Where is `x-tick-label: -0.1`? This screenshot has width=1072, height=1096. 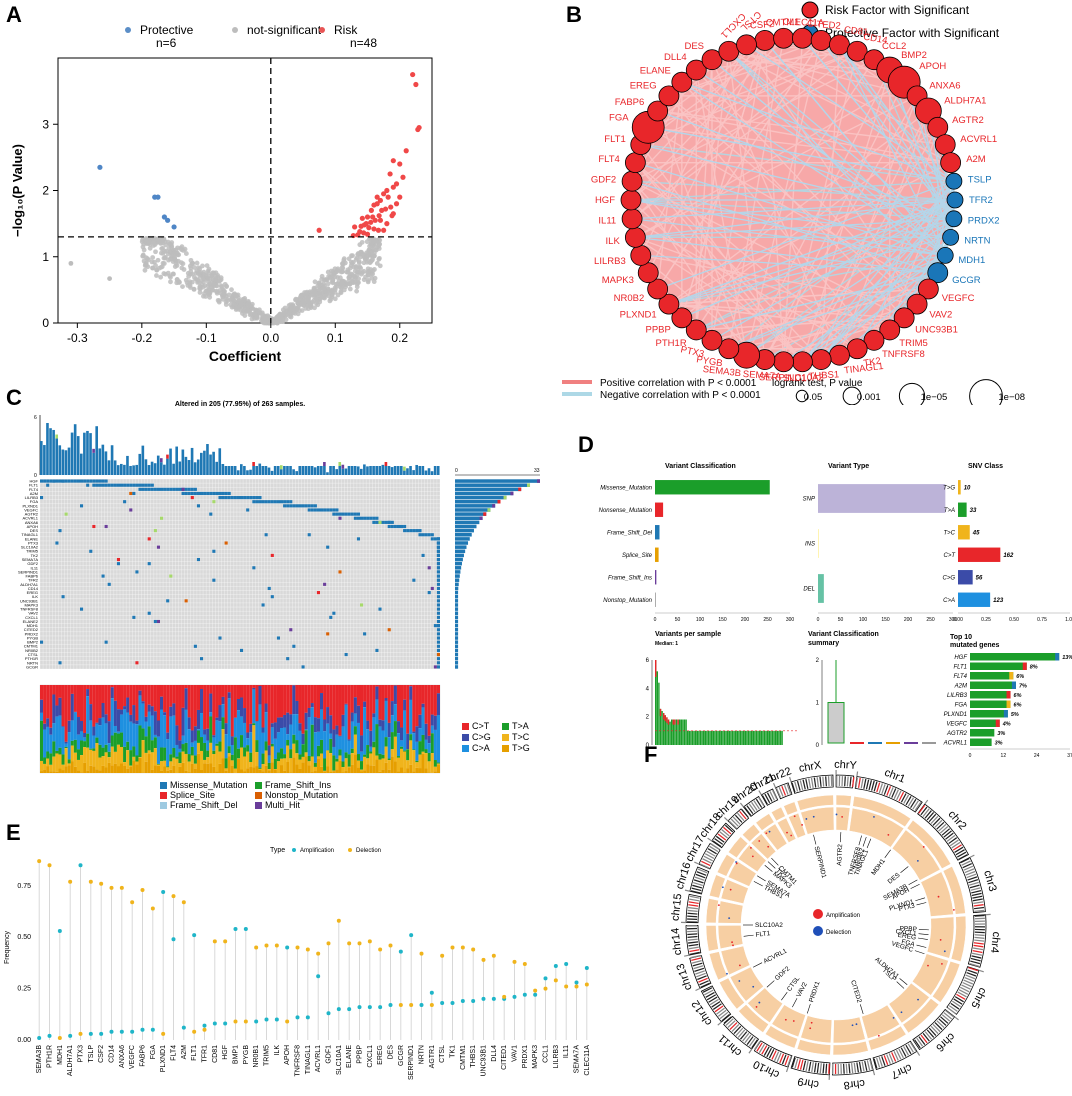 x-tick-label: -0.1 is located at coordinates (206, 338).